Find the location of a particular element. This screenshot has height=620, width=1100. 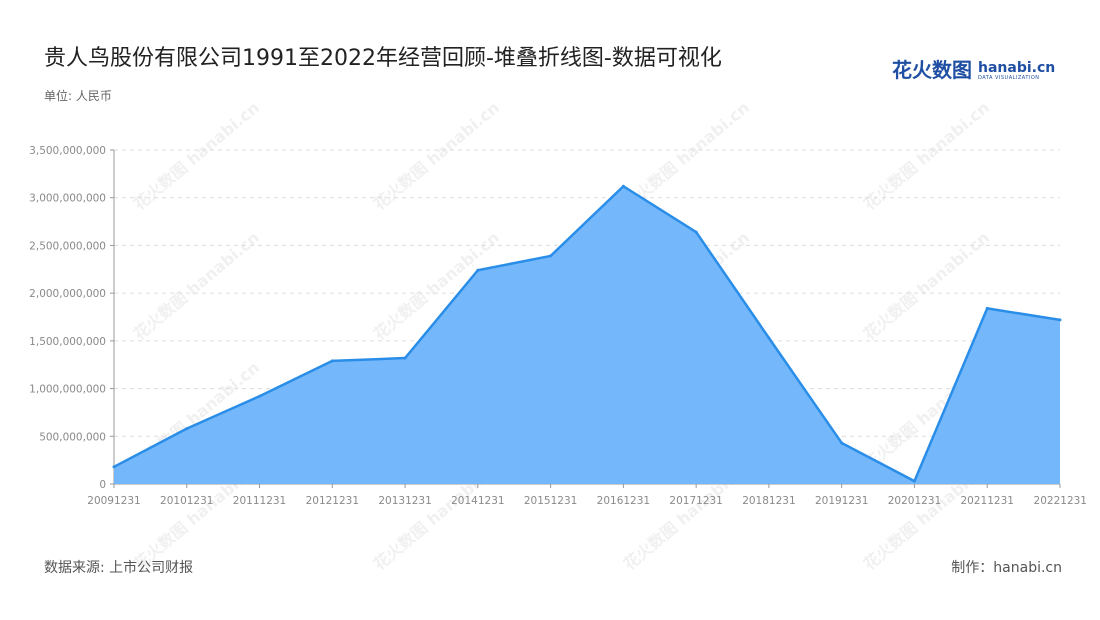

y-tick-label: 2,500,000,000 is located at coordinates (67, 246).